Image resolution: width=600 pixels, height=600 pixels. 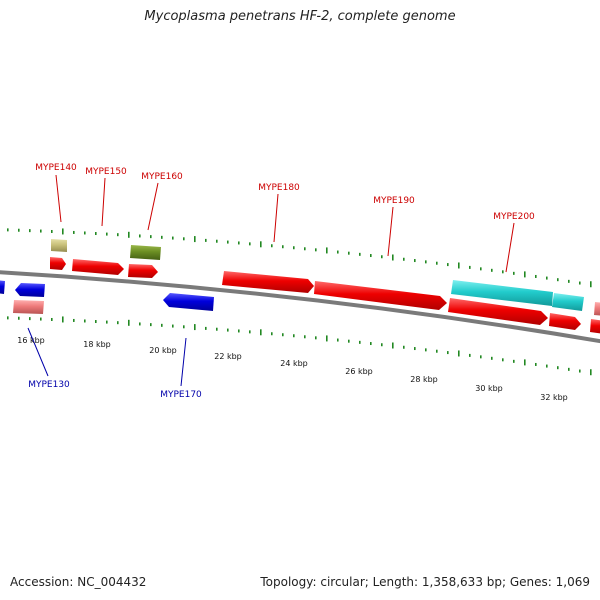 I want to click on gene-mype150, so click(x=98, y=267).